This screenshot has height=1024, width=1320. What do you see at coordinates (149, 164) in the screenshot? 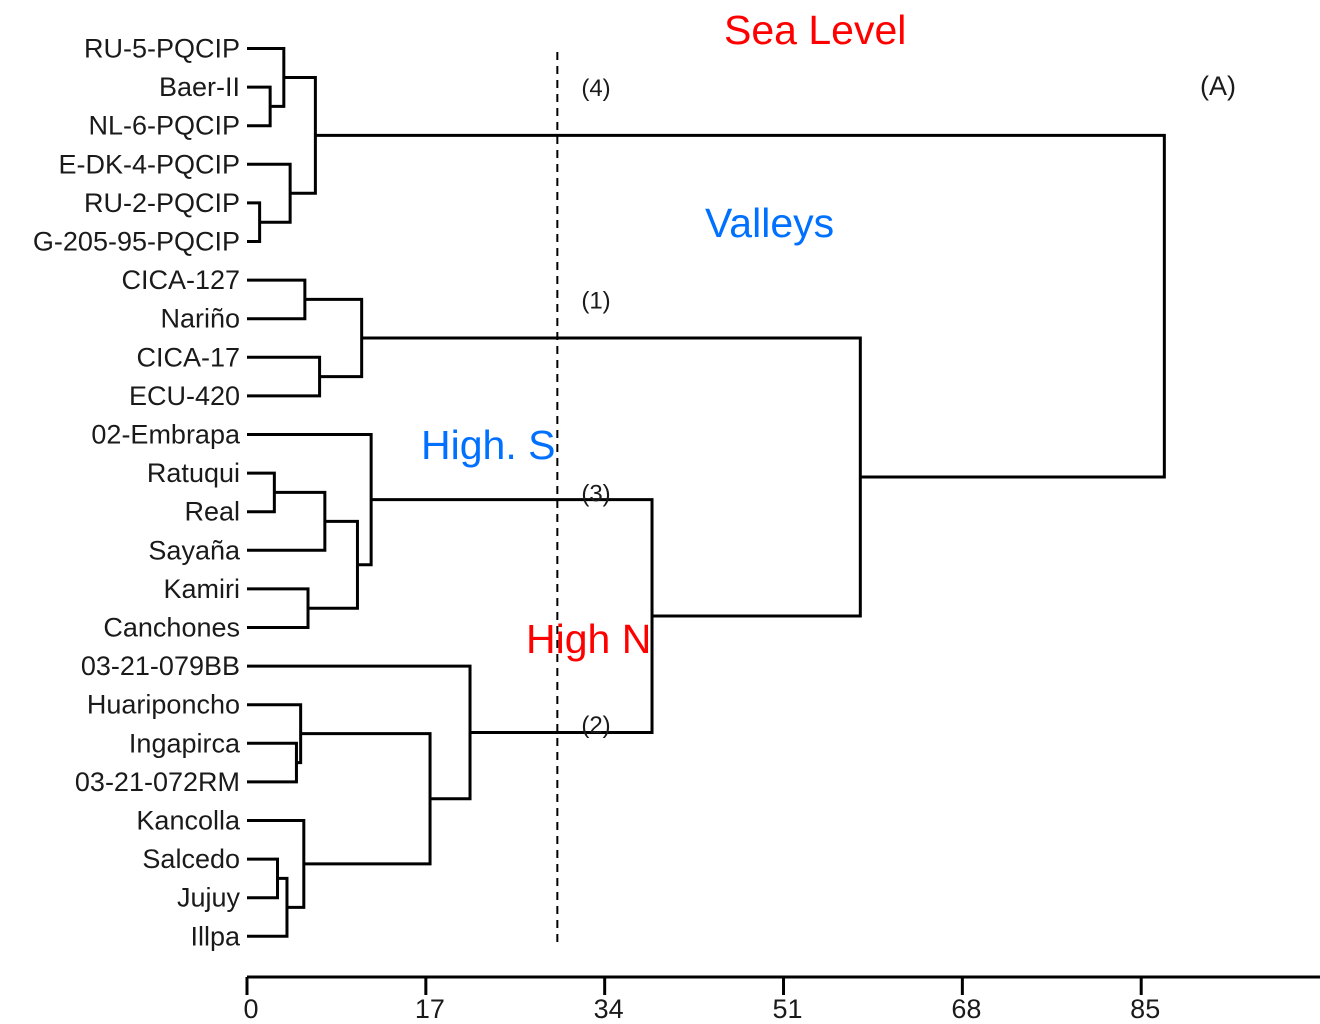
I see `leaf-label-e-dk-4-pqcip: E-DK-4-PQCIP` at bounding box center [149, 164].